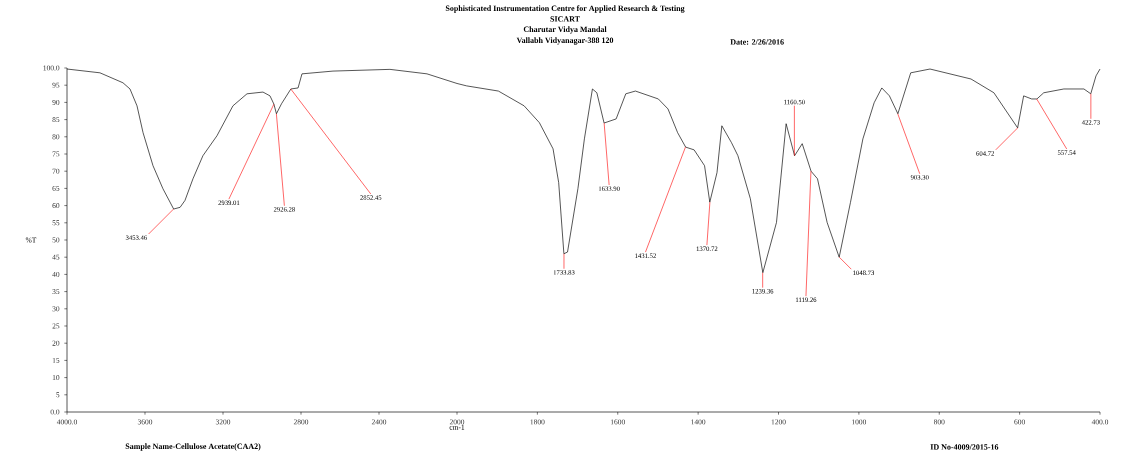 This screenshot has height=454, width=1130. I want to click on chart-subtitle: SICART, so click(565, 19).